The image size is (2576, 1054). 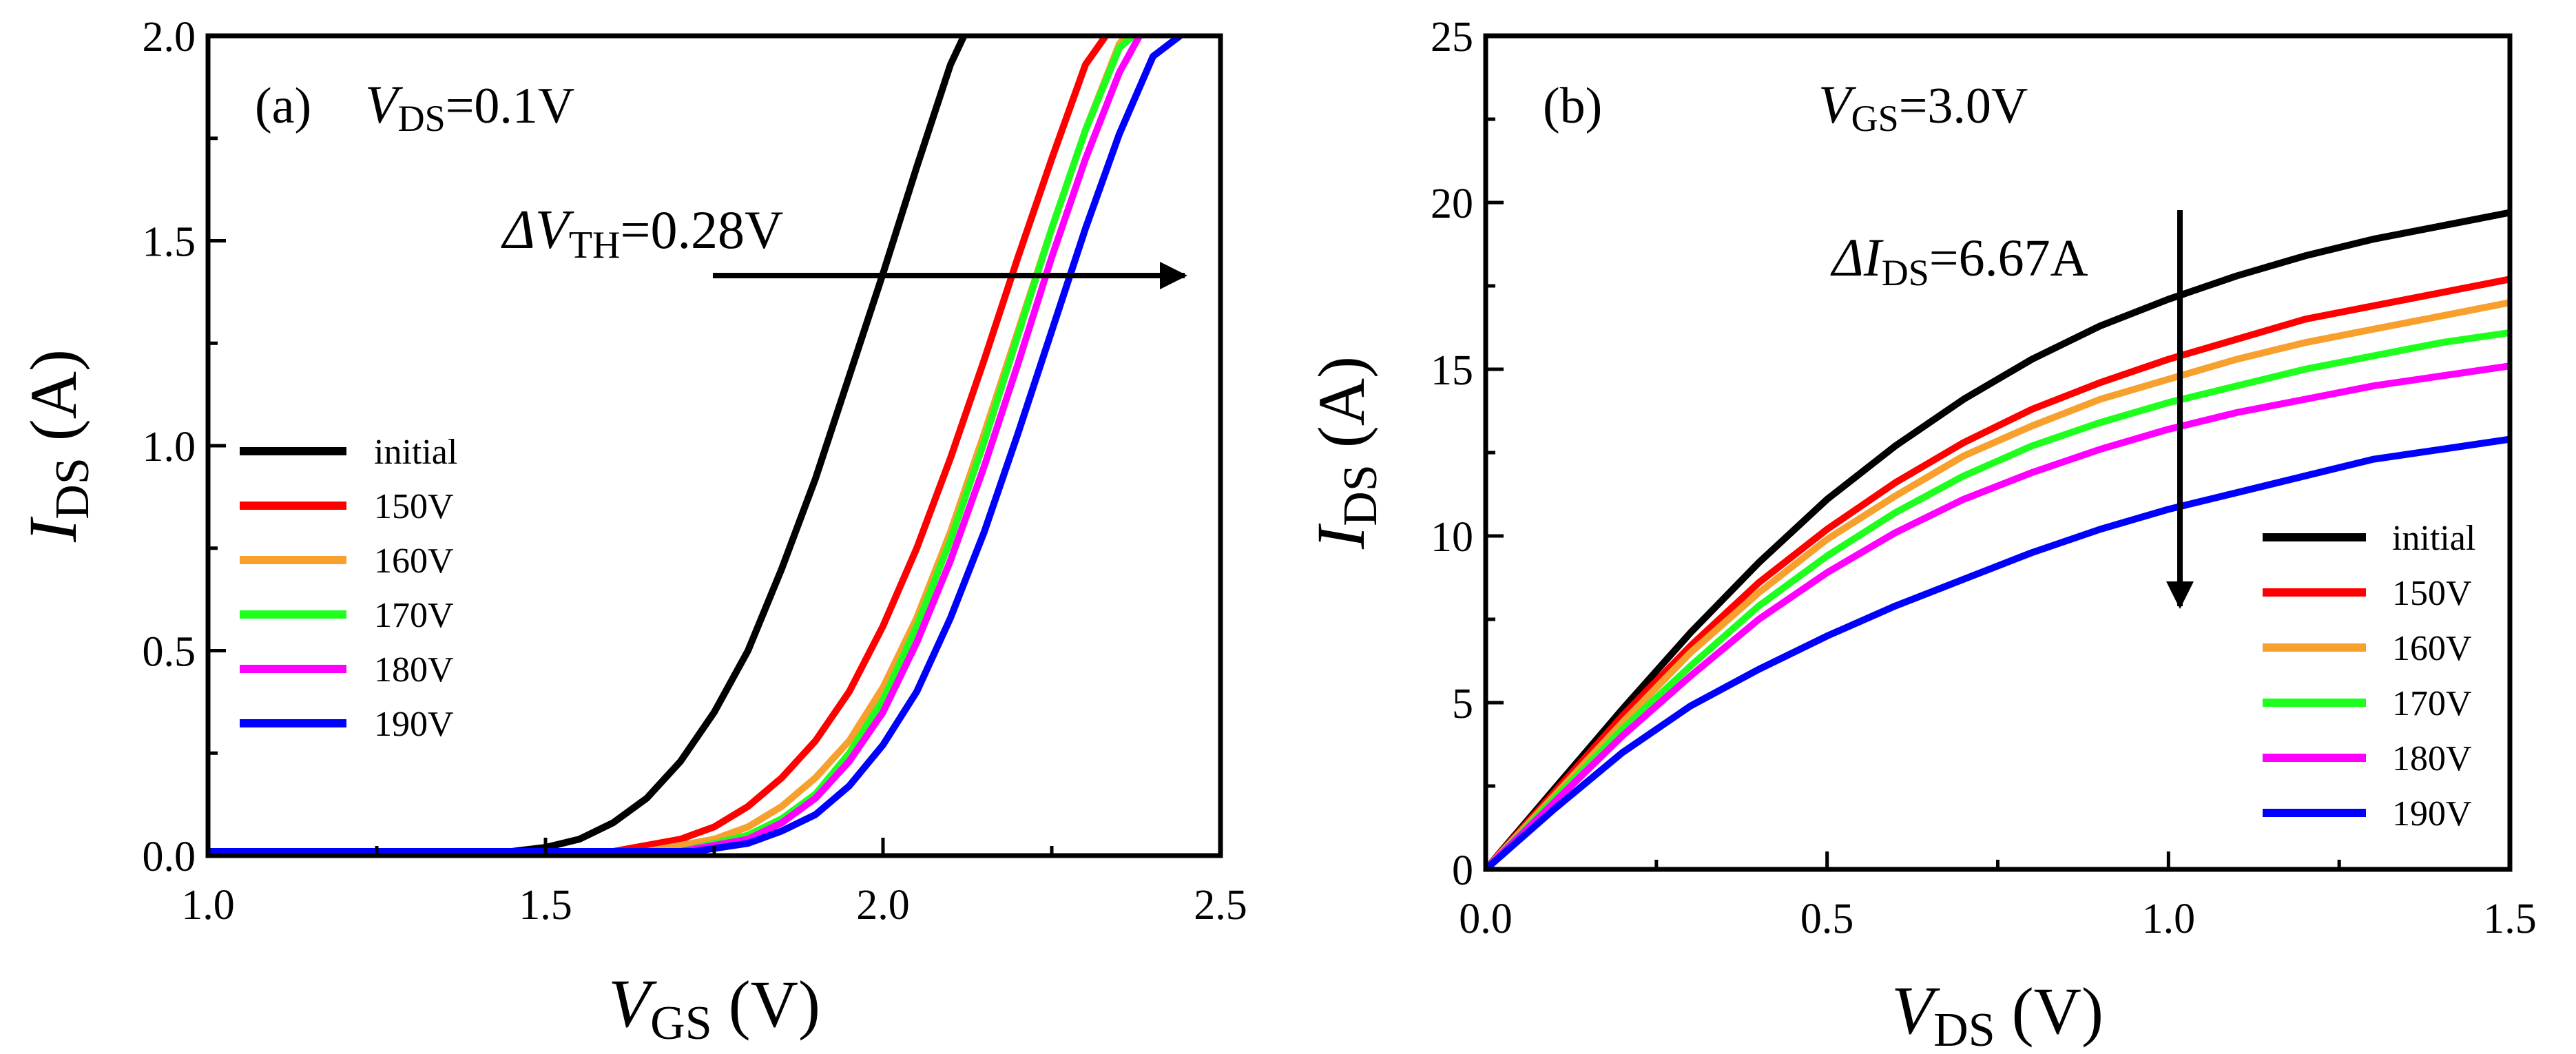 I want to click on legend-b: initial 150V 160V 170V 180V 190V, so click(x=2369, y=676).